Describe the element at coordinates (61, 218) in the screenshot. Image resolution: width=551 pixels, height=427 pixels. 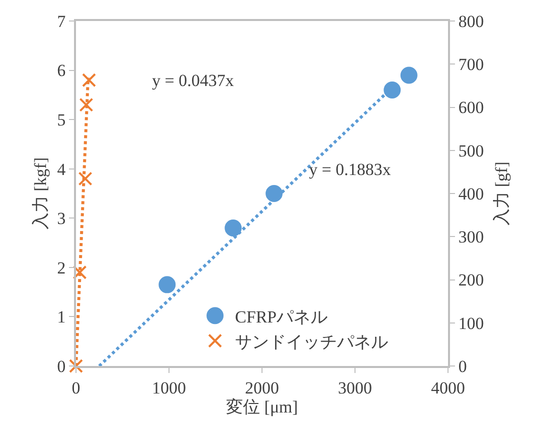
I see `y-tick-label: 3` at that location.